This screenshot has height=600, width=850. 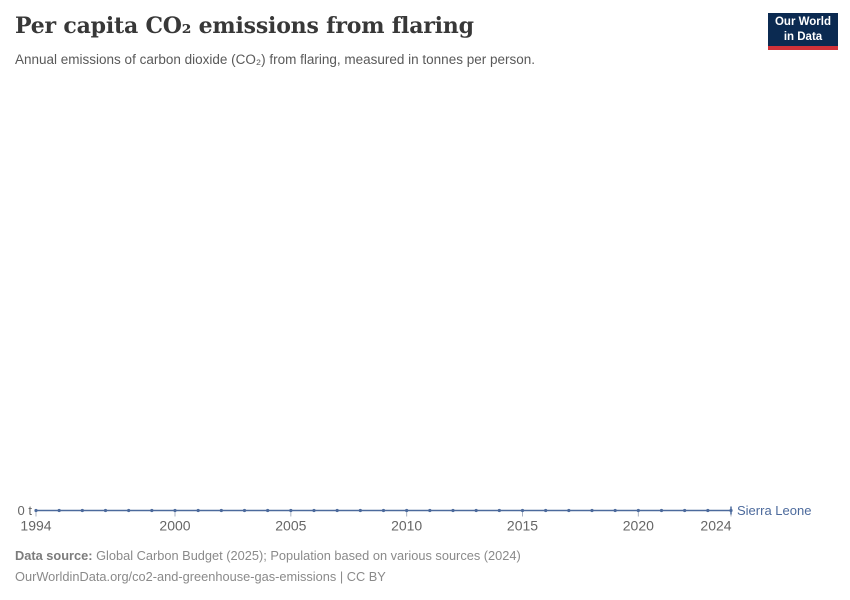 What do you see at coordinates (244, 26) in the screenshot?
I see `chart-title: Per capita CO₂ emissions from flaring` at bounding box center [244, 26].